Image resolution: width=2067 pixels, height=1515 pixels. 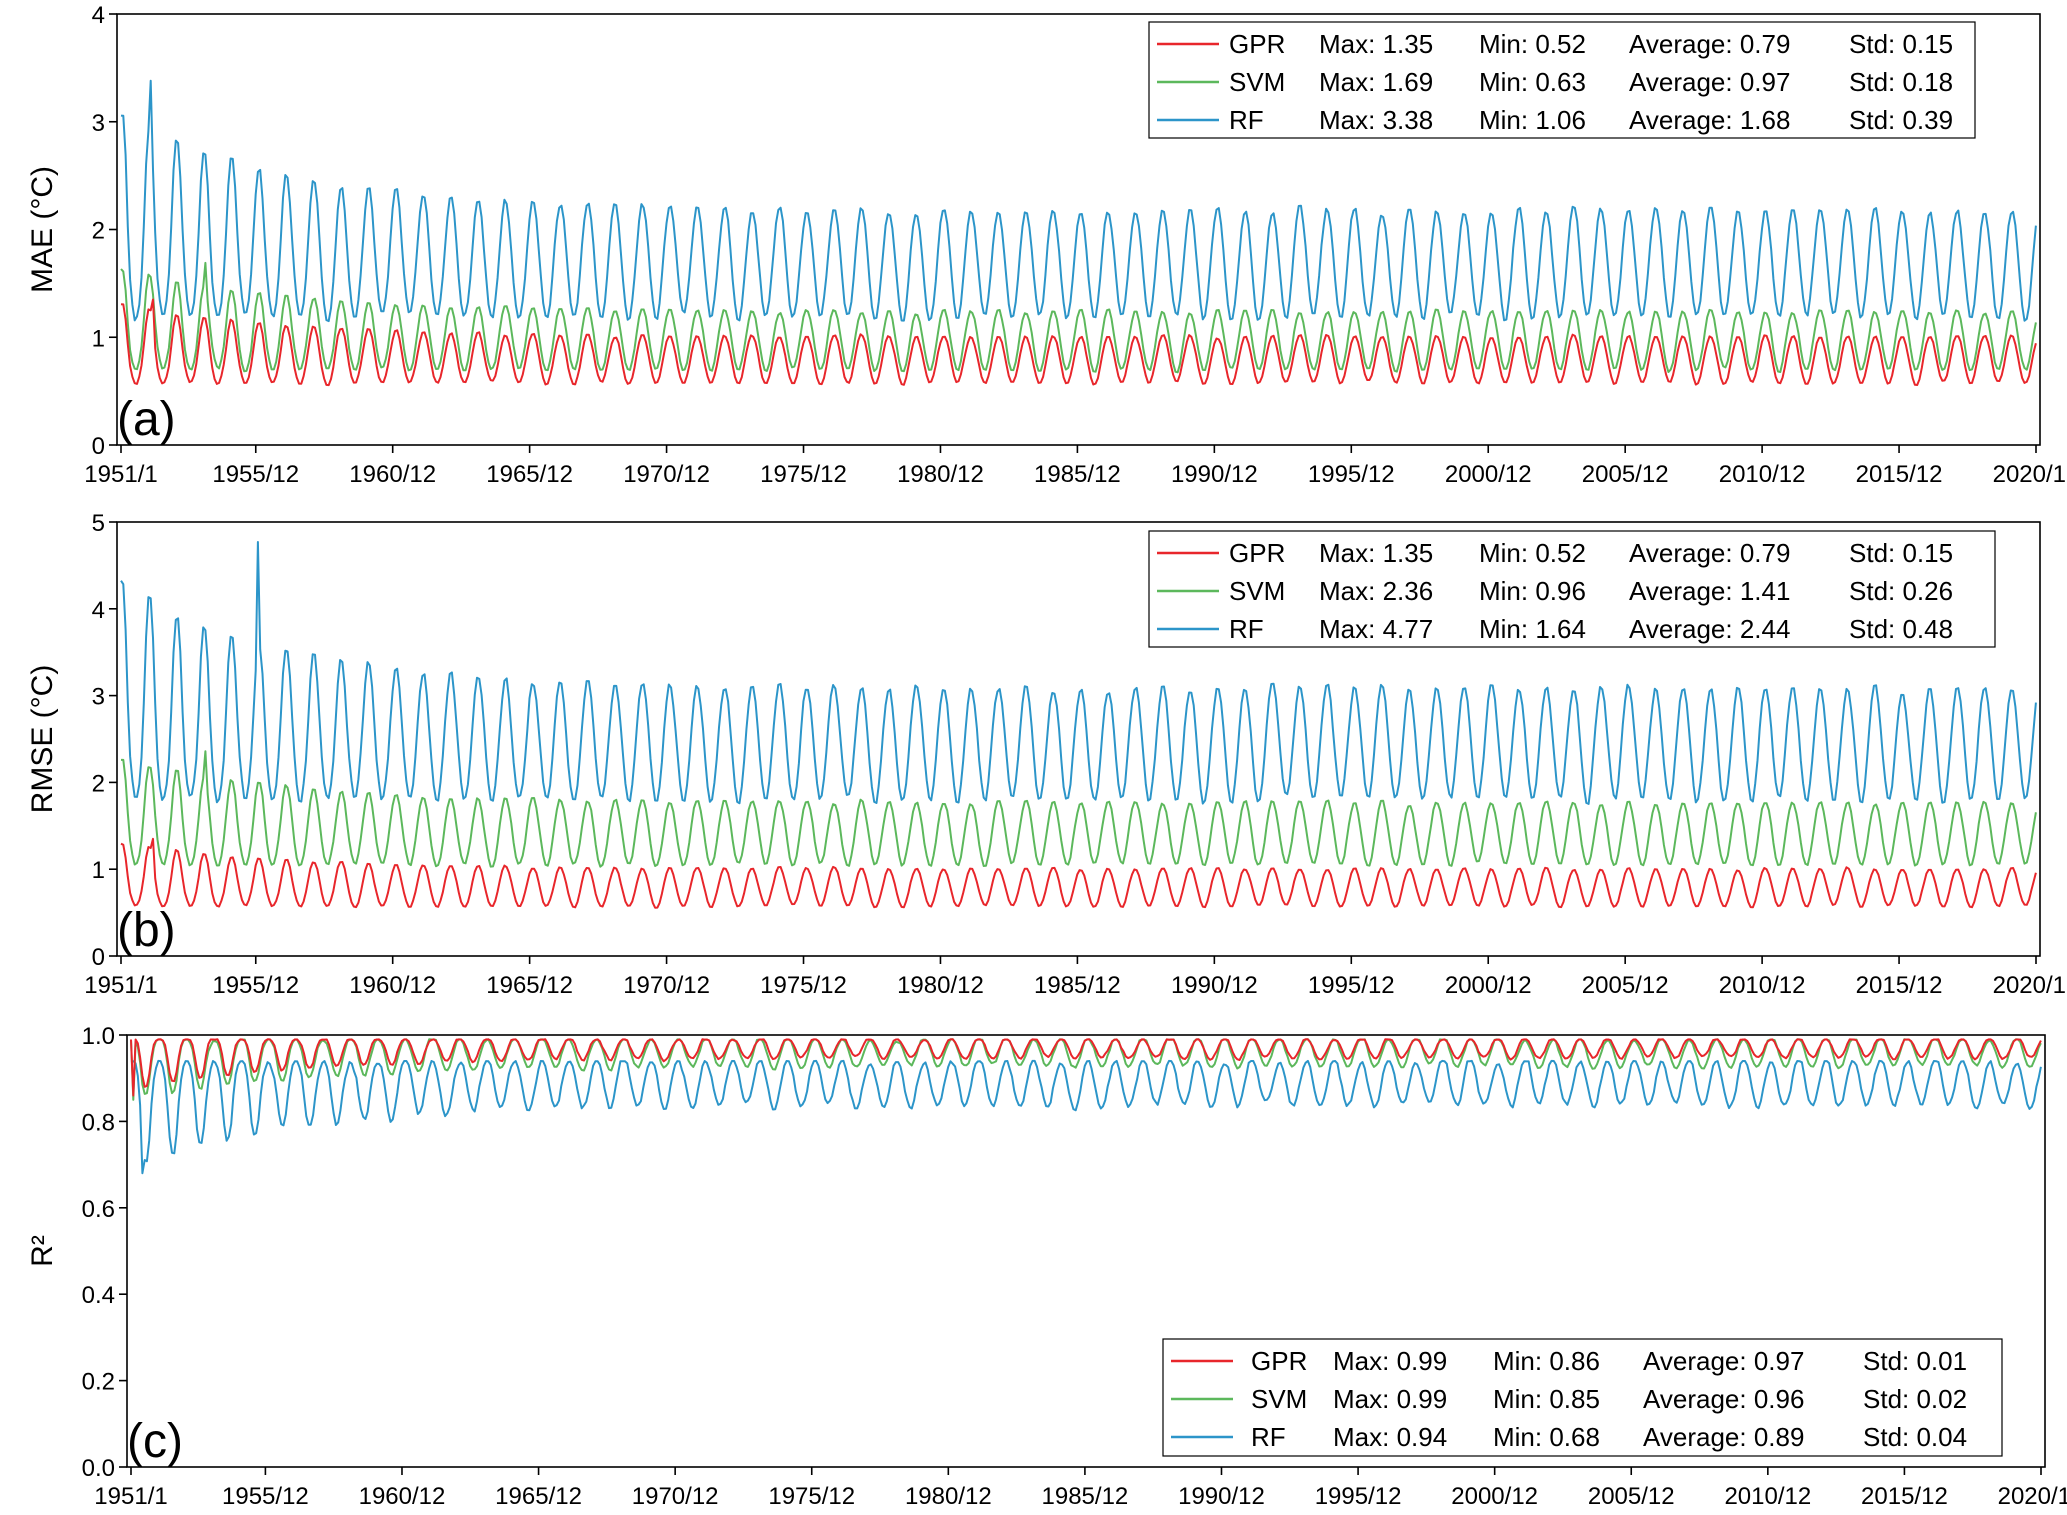 What do you see at coordinates (98, 1295) in the screenshot?
I see `y-tick-label: 0.4` at bounding box center [98, 1295].